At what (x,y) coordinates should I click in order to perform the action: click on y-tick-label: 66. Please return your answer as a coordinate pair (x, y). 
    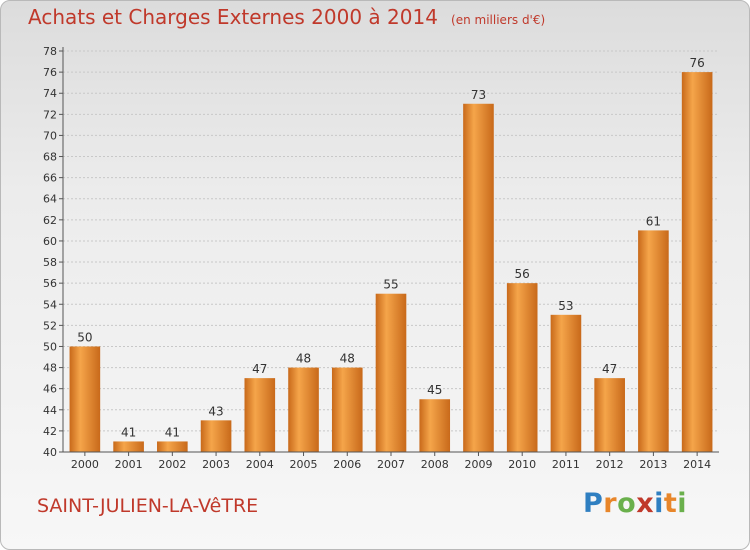
    Looking at the image, I should click on (50, 178).